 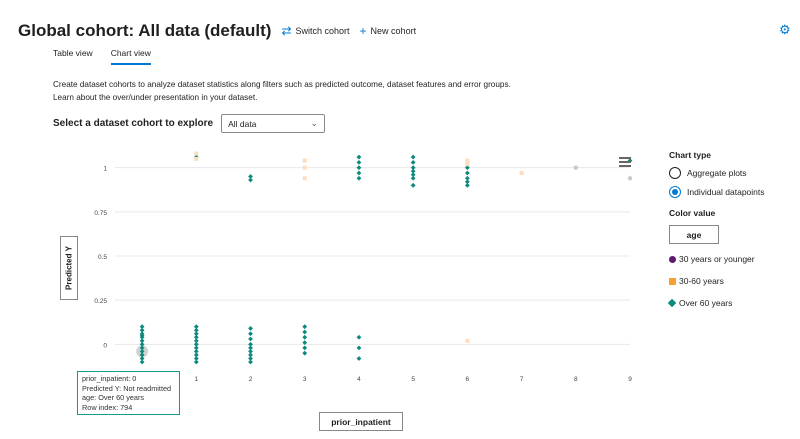 I want to click on x-tick-label: 7, so click(x=522, y=379).